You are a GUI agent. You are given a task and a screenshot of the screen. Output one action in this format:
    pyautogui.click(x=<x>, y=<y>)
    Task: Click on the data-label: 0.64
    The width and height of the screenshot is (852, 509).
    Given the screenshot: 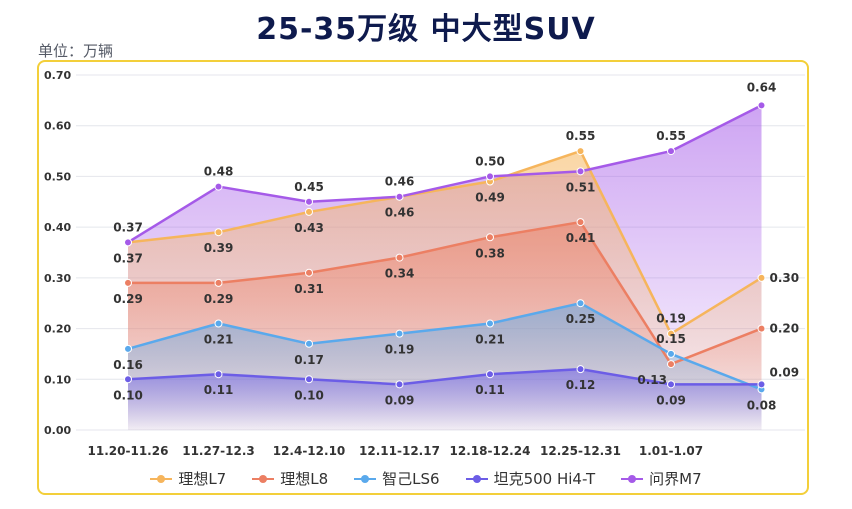 What is the action you would take?
    pyautogui.click(x=762, y=87)
    